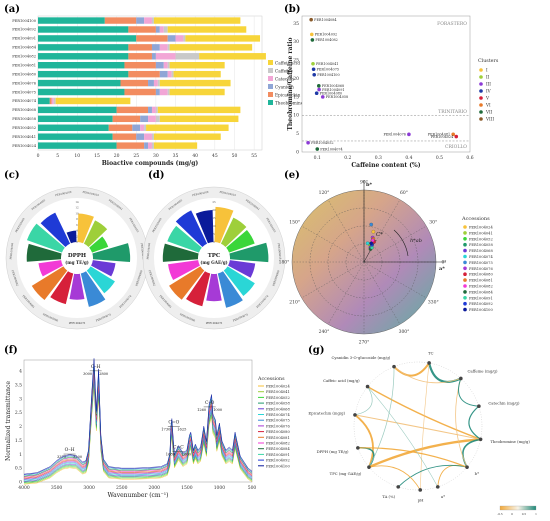 This screenshot has height=521, width=550. Describe the element at coordinates (187, 454) in the screenshot. I see `band-range-end: 1600` at that location.